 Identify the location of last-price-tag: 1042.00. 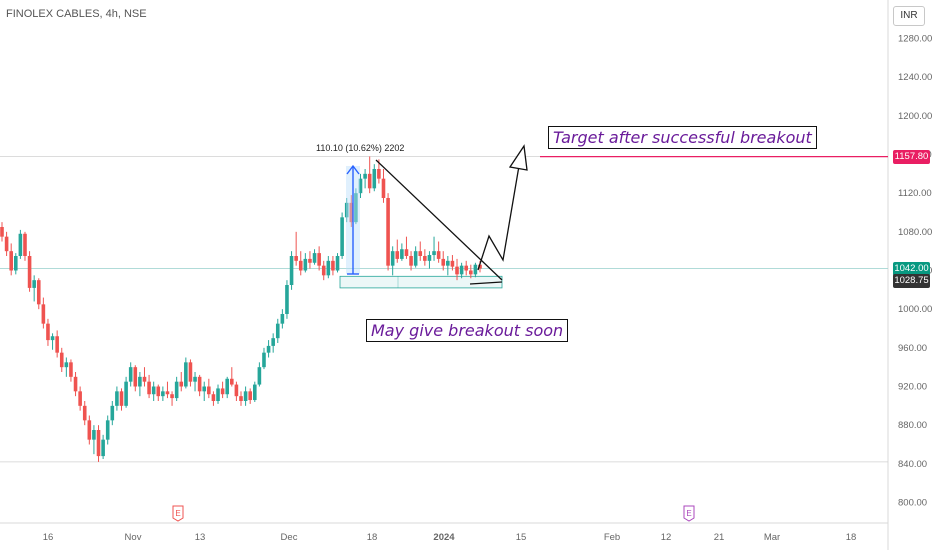
(911, 268).